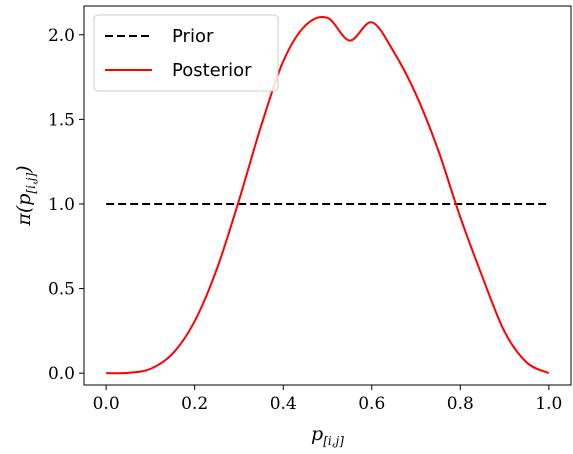 Image resolution: width=573 pixels, height=454 pixels. I want to click on x-tick-label: 0.2, so click(194, 404).